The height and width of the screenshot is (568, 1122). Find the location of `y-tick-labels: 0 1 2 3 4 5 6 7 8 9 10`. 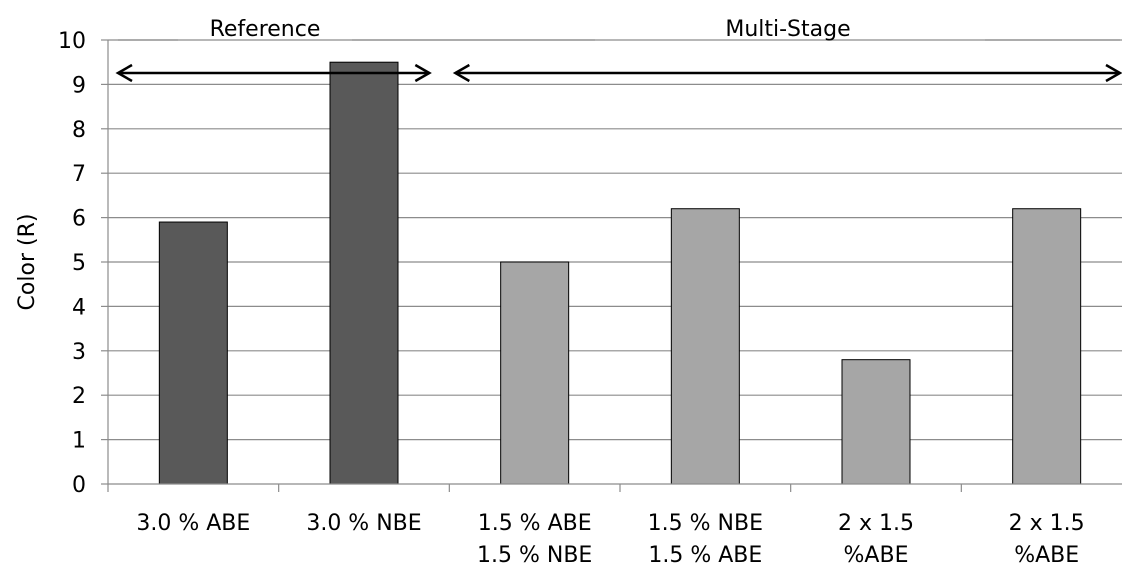

y-tick-labels: 0 1 2 3 4 5 6 7 8 9 10 is located at coordinates (72, 263).